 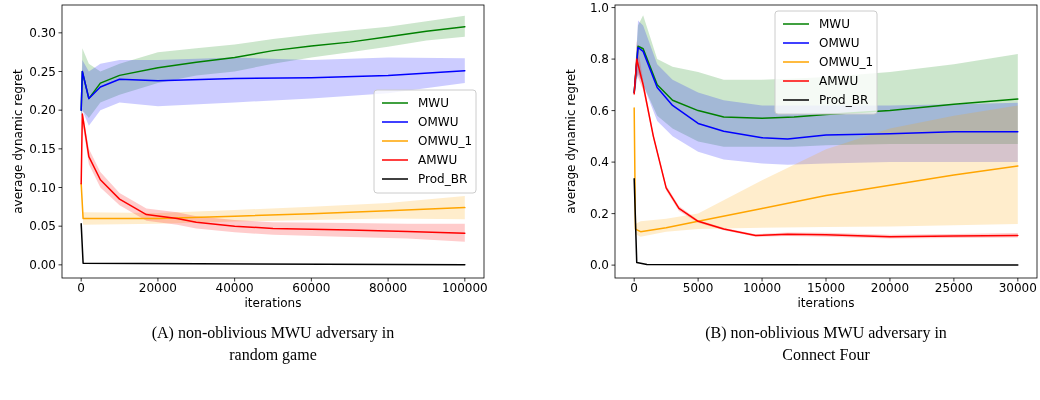 What do you see at coordinates (599, 162) in the screenshot?
I see `y-tick-label: 0.4` at bounding box center [599, 162].